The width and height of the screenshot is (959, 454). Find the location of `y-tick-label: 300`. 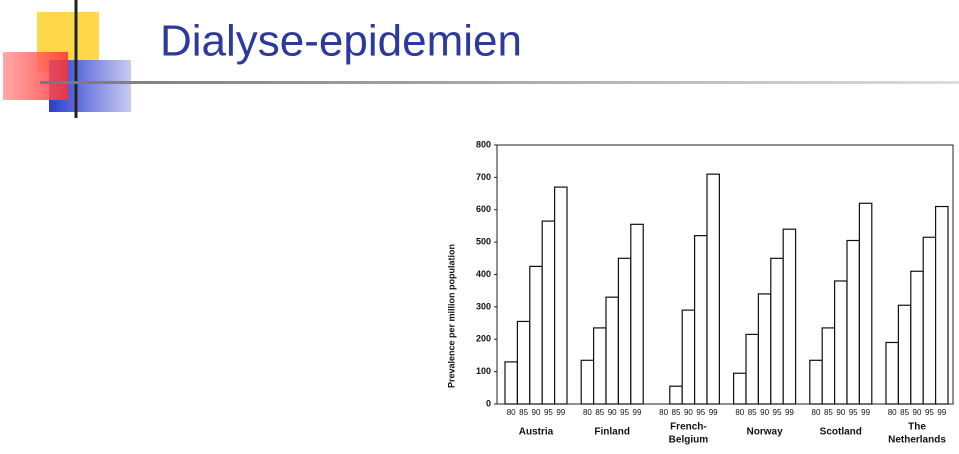

y-tick-label: 300 is located at coordinates (483, 306).